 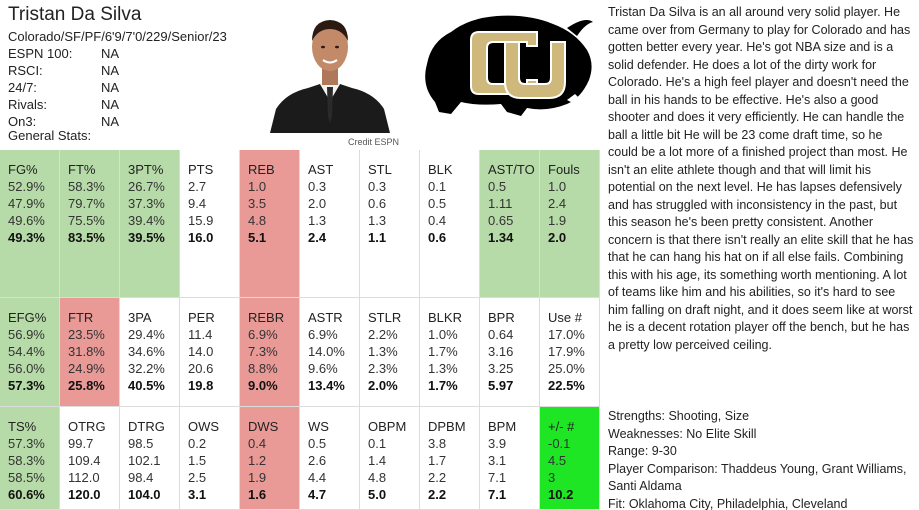 I want to click on stat-value: 24.9%, so click(x=86, y=368).